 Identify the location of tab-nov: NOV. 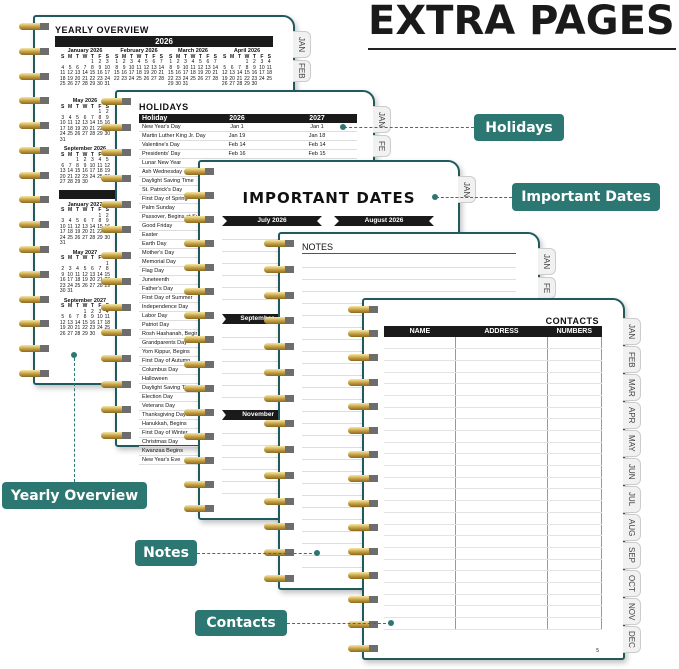
(632, 611).